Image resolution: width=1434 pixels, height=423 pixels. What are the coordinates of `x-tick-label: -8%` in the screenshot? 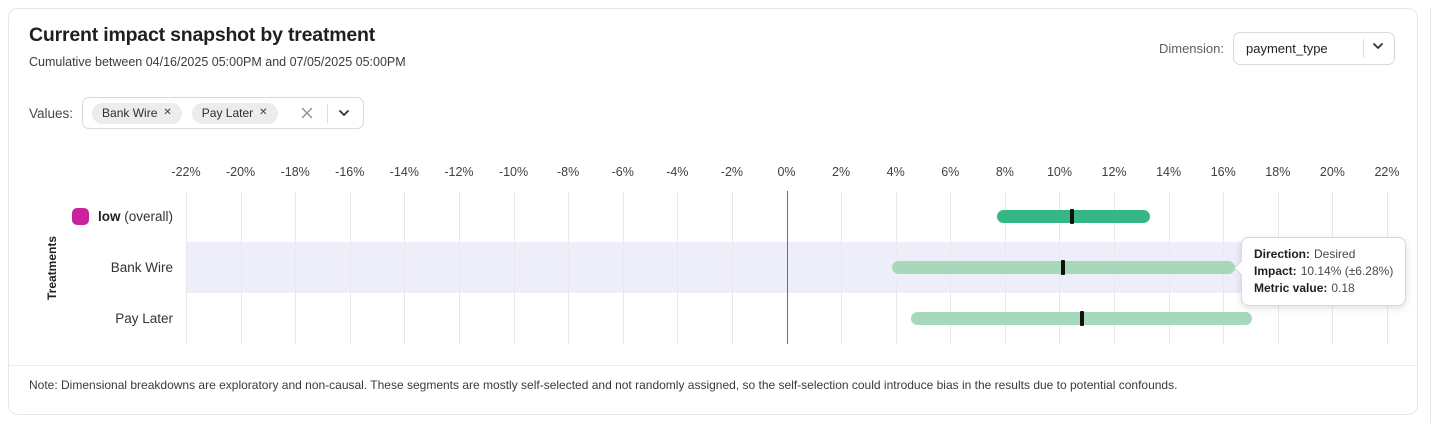 It's located at (568, 172).